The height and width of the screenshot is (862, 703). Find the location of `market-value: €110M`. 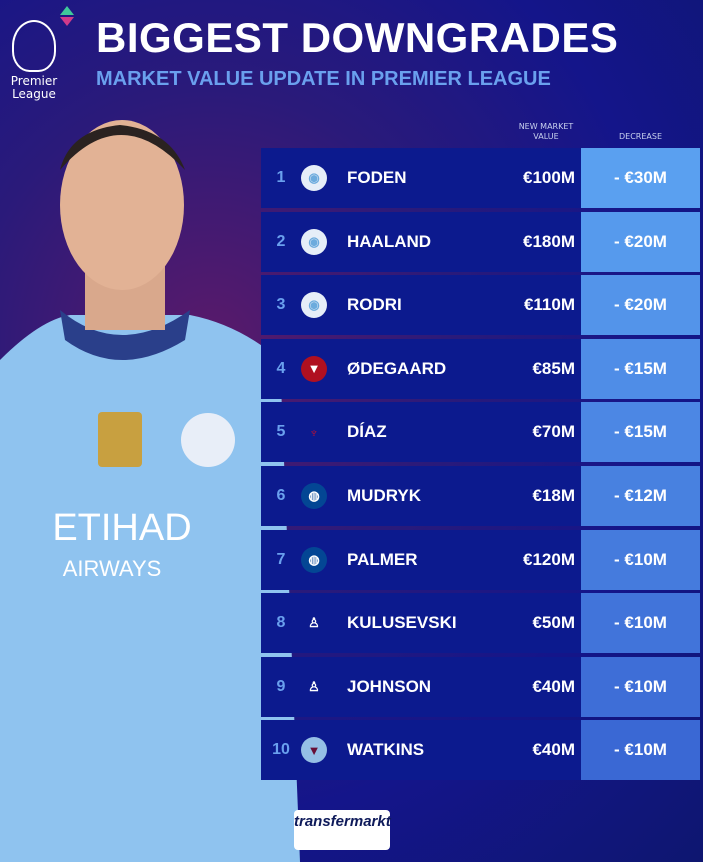

market-value: €110M is located at coordinates (549, 305).